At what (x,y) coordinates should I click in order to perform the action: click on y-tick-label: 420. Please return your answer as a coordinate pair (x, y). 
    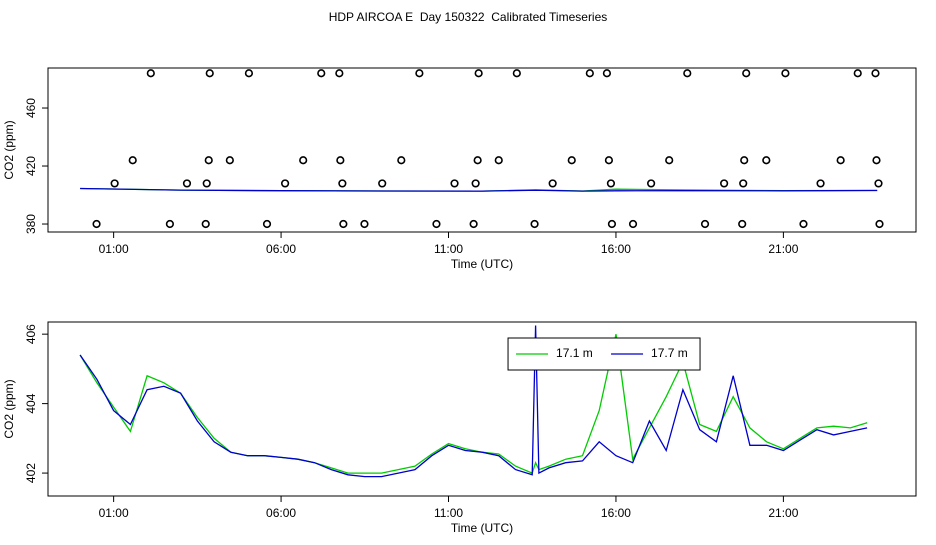
    Looking at the image, I should click on (31, 166).